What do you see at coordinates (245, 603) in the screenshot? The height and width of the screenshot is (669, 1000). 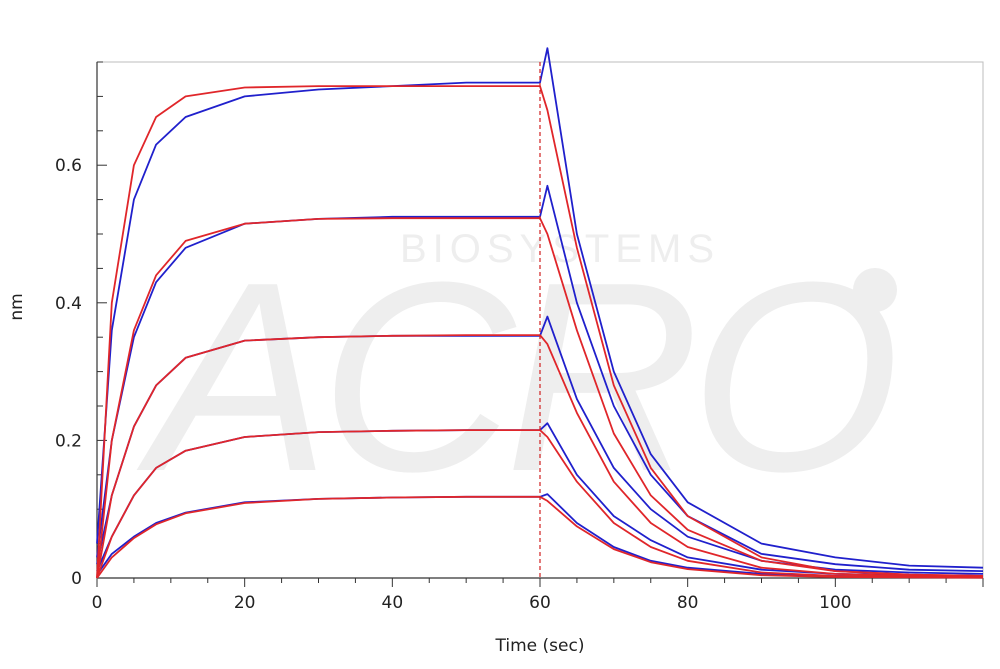 I see `x-tick-label: 20` at bounding box center [245, 603].